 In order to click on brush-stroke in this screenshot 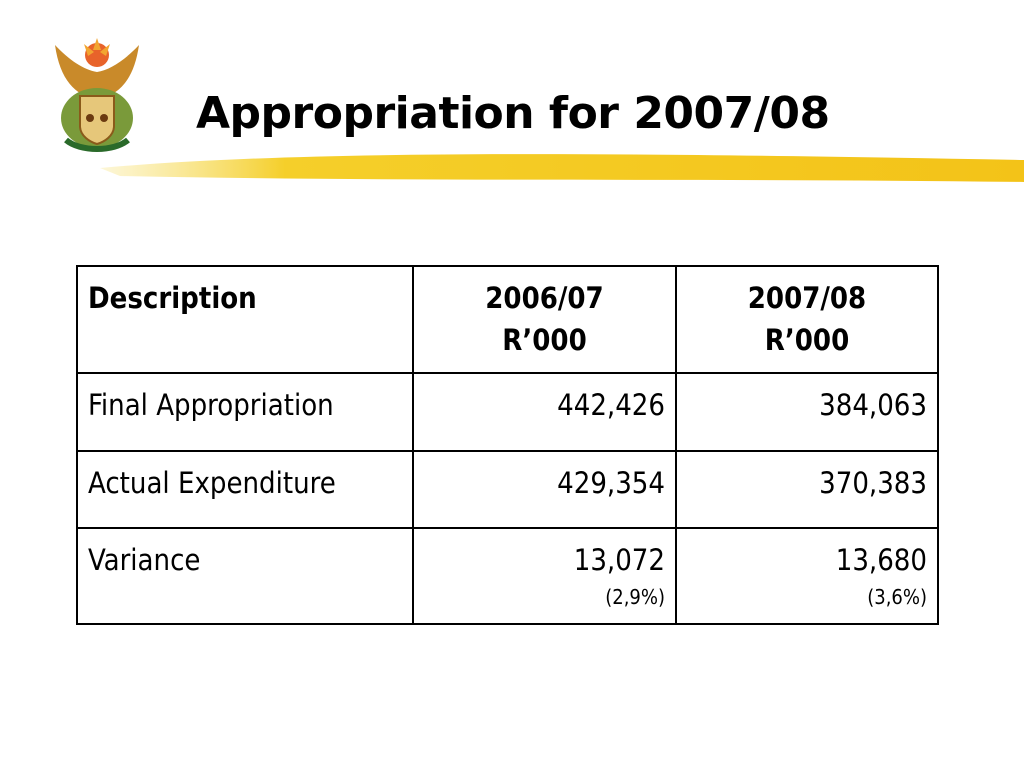, I will do `click(562, 168)`.